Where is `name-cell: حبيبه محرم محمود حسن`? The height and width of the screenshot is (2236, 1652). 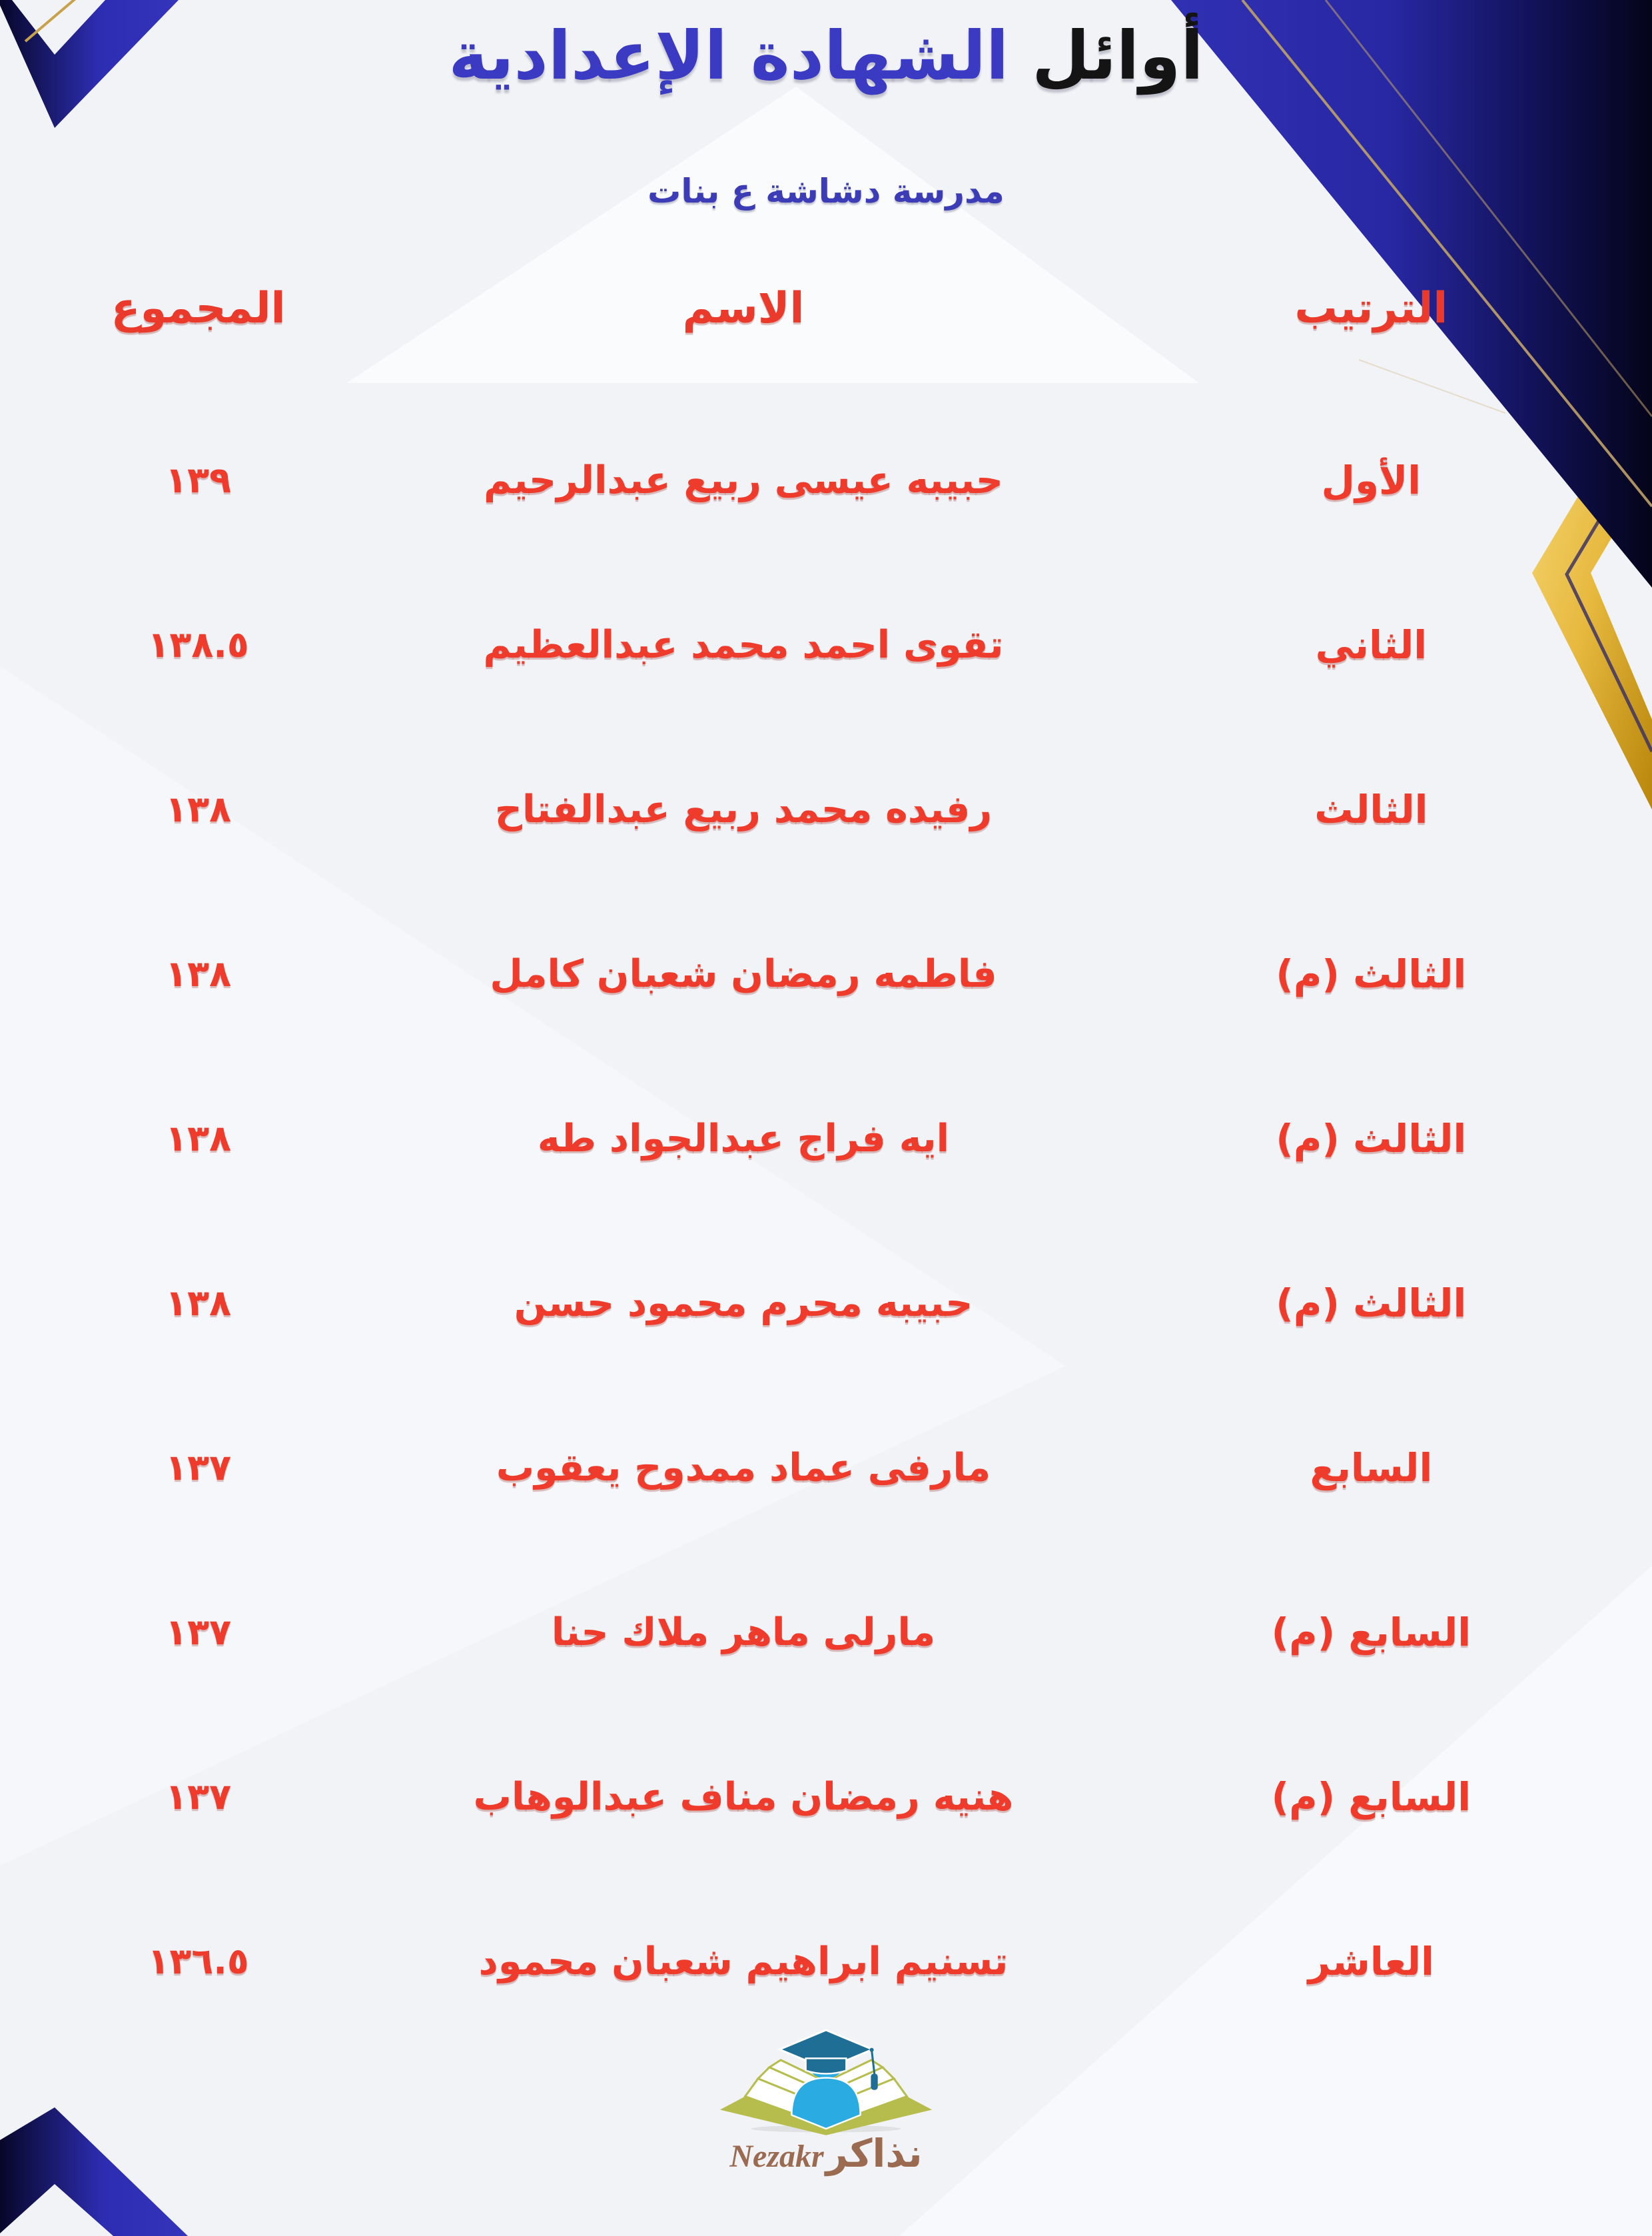 name-cell: حبيبه محرم محمود حسن is located at coordinates (743, 1303).